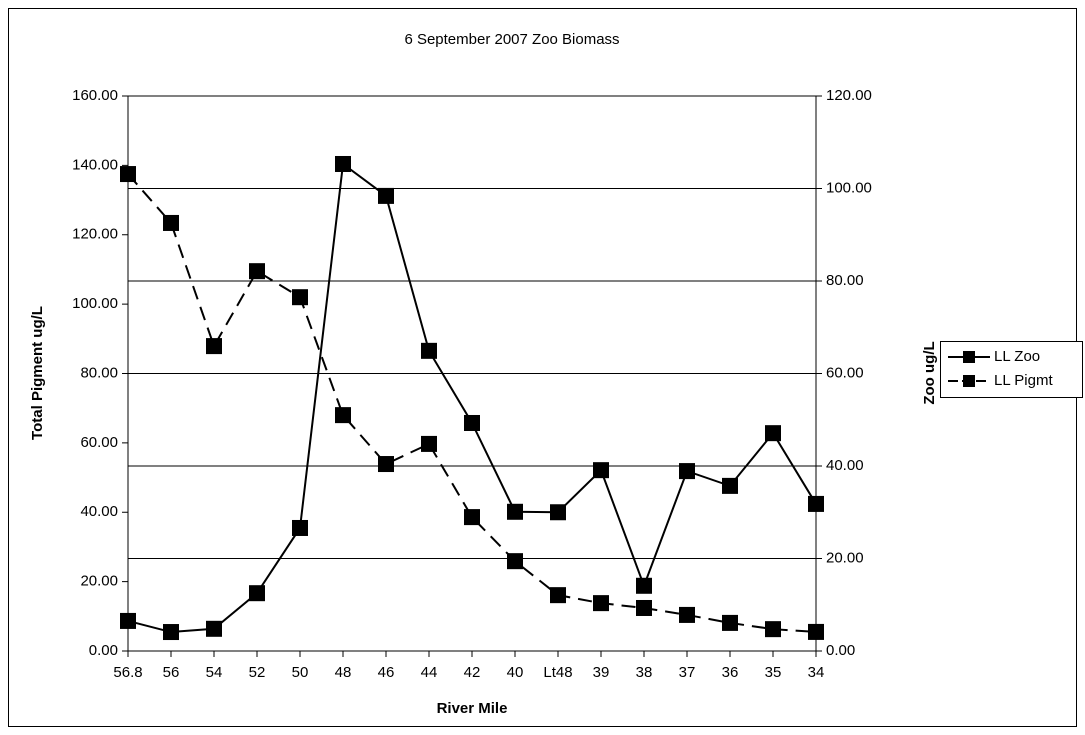  I want to click on x-tick-label: 50, so click(300, 672).